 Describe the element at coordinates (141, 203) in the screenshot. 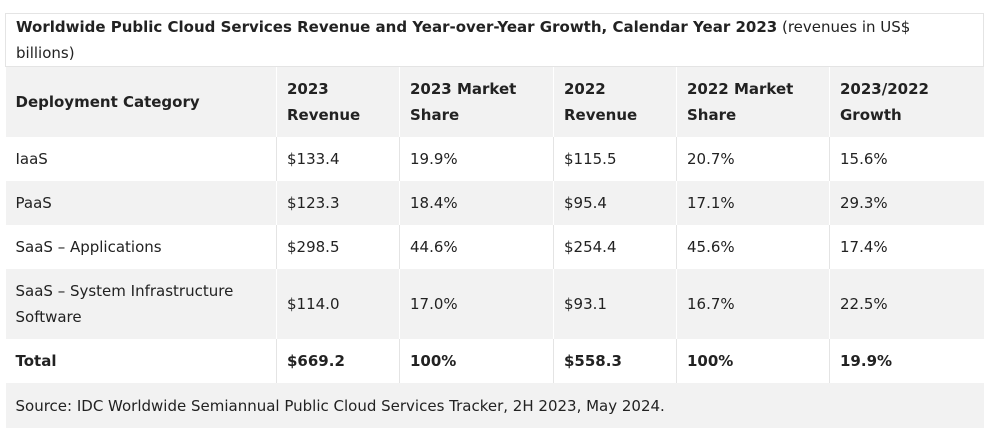

I see `cell-category: PaaS` at that location.